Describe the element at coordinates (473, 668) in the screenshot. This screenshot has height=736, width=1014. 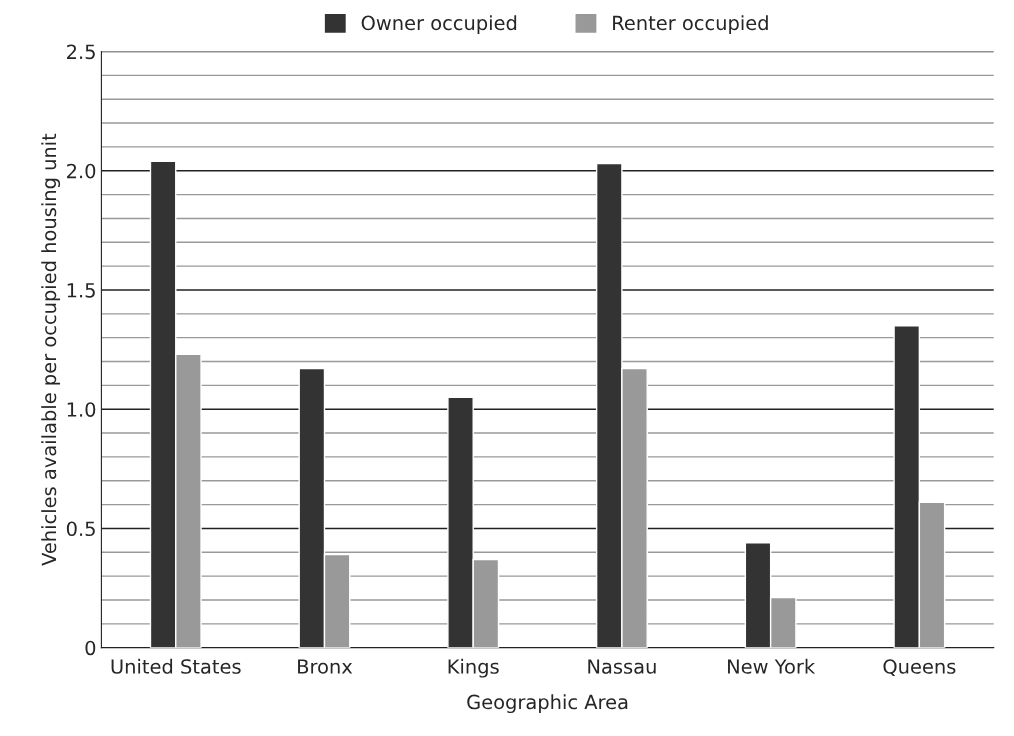
I see `x-tick-label: Kings` at that location.